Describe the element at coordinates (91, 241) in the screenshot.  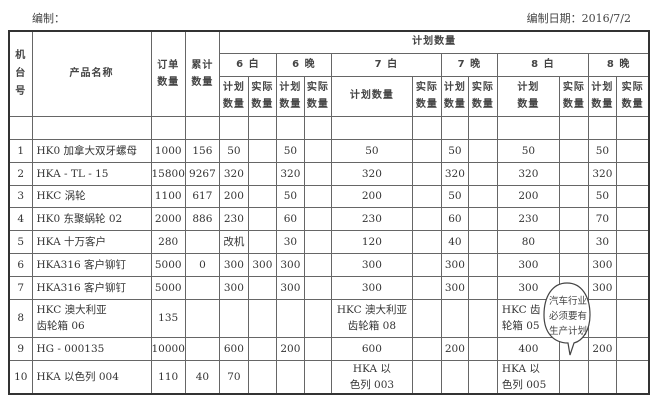
I see `product-name: HKA 十万客户` at that location.